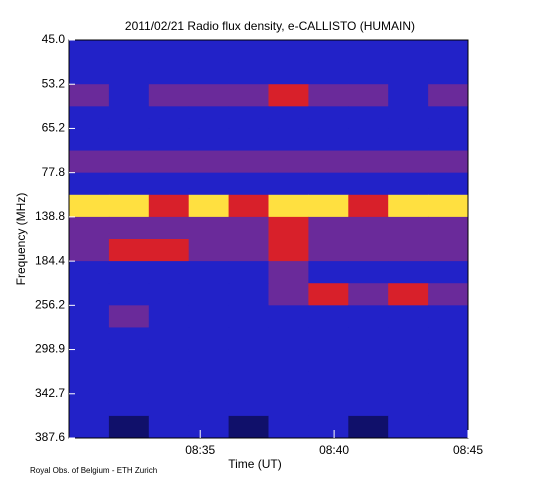 Image resolution: width=540 pixels, height=480 pixels. I want to click on y-tick-label: 45.0, so click(54, 39).